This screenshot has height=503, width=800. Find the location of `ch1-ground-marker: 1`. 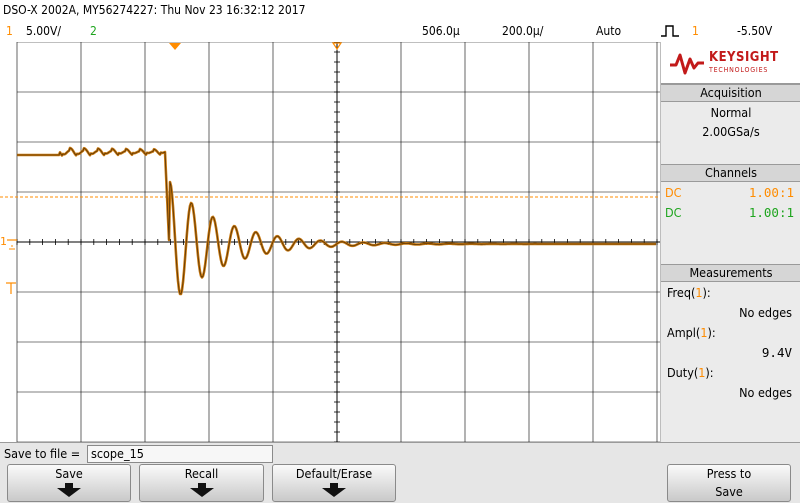

ch1-ground-marker: 1 is located at coordinates (8, 242).